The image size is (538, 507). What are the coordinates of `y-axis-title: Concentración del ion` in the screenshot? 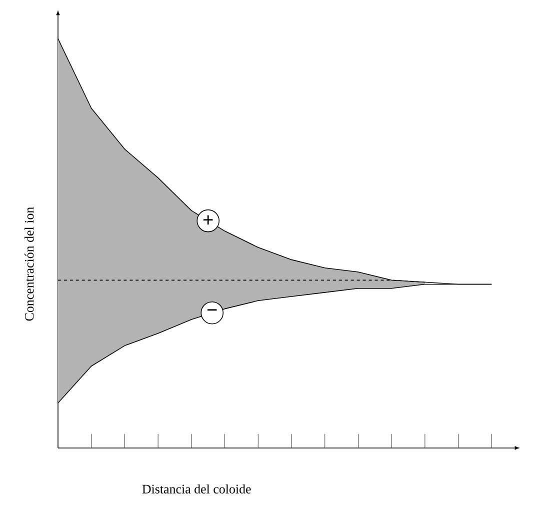 It's located at (29, 264).